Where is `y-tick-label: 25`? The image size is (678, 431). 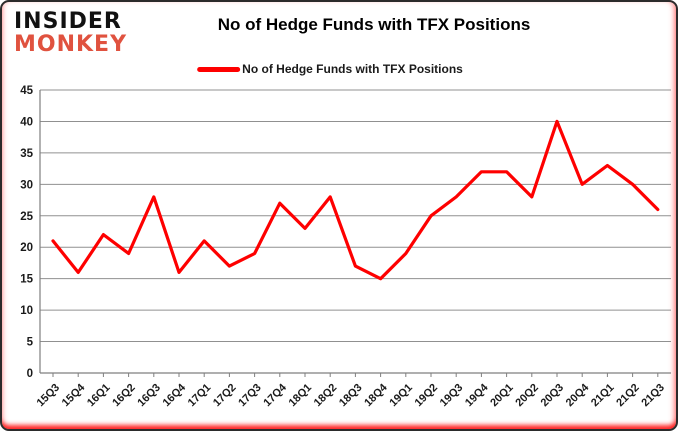
y-tick-label: 25 is located at coordinates (26, 217).